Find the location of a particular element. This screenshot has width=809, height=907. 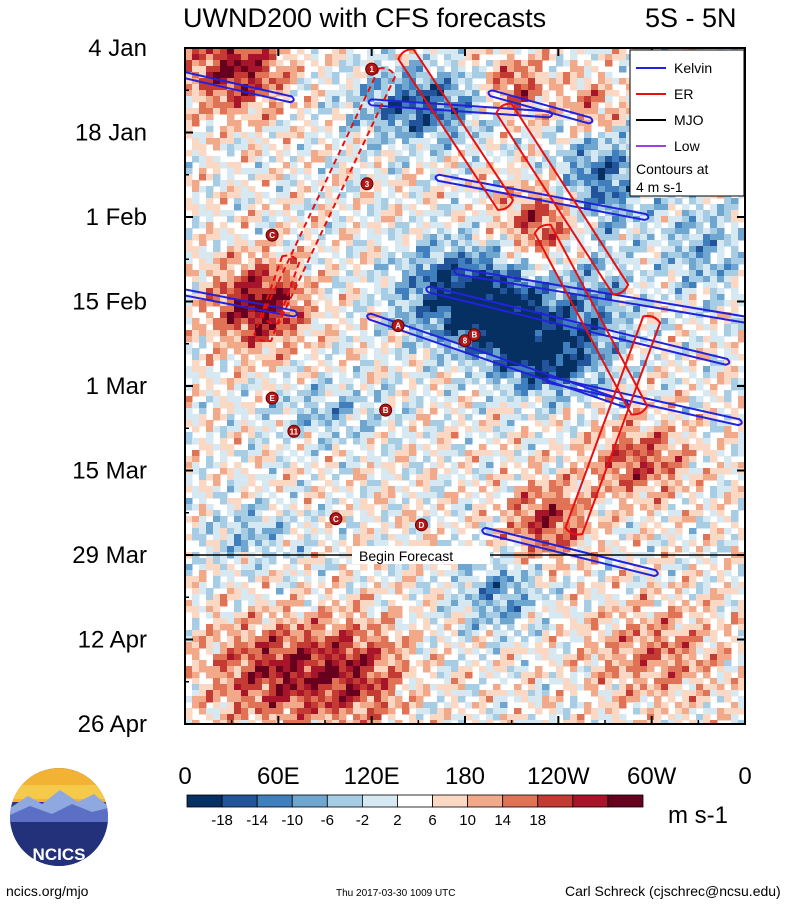

chart-title: UWND200 with CFS forecasts is located at coordinates (364, 18).